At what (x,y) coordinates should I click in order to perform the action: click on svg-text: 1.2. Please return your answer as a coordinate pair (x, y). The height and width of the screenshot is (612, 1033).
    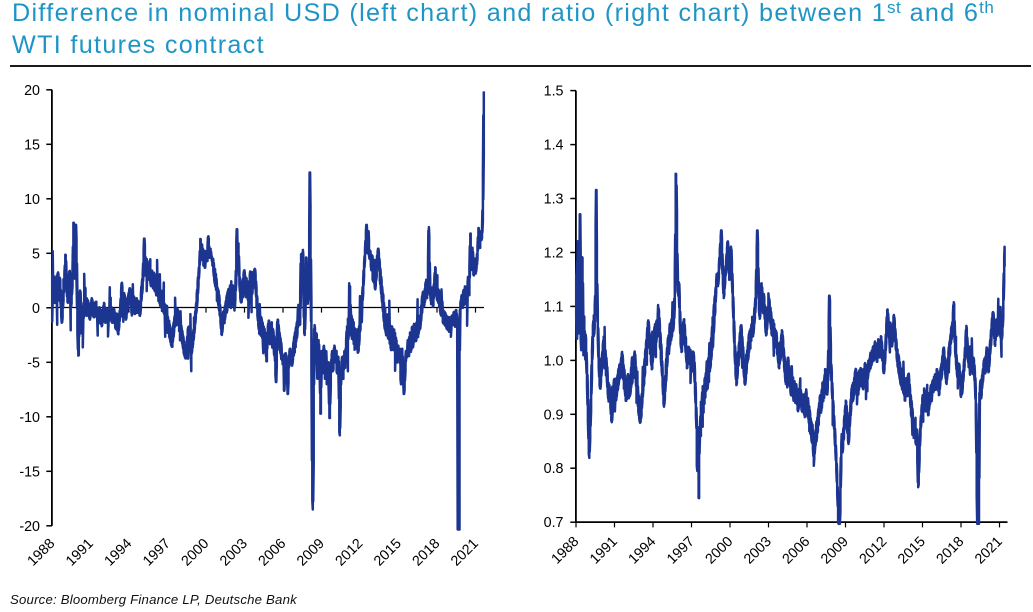
    Looking at the image, I should click on (554, 254).